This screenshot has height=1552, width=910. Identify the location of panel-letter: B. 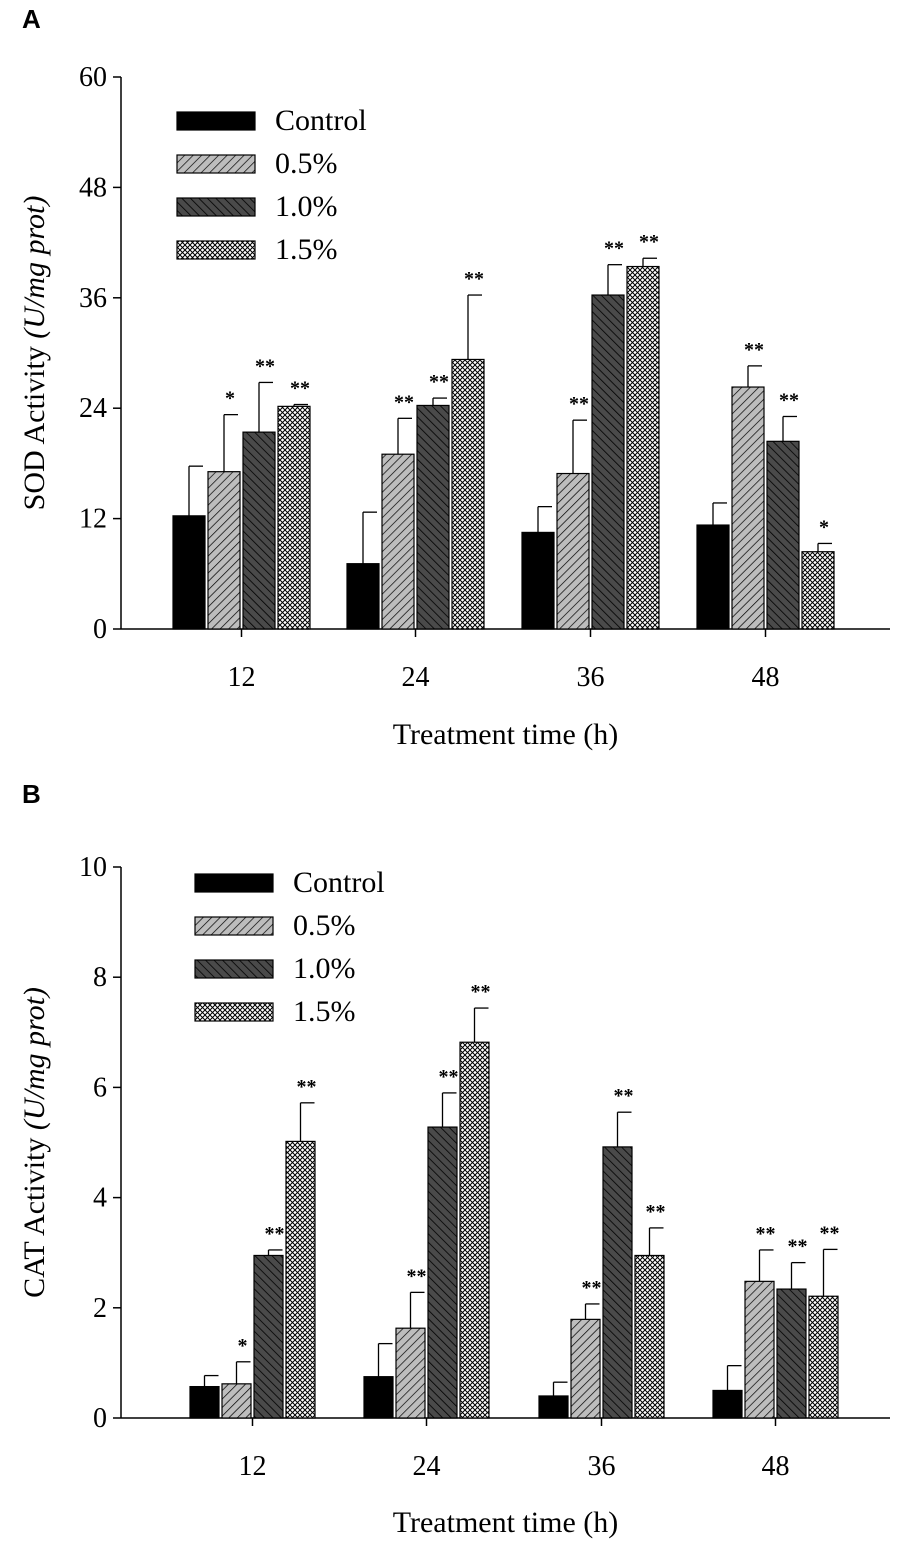
(31, 794).